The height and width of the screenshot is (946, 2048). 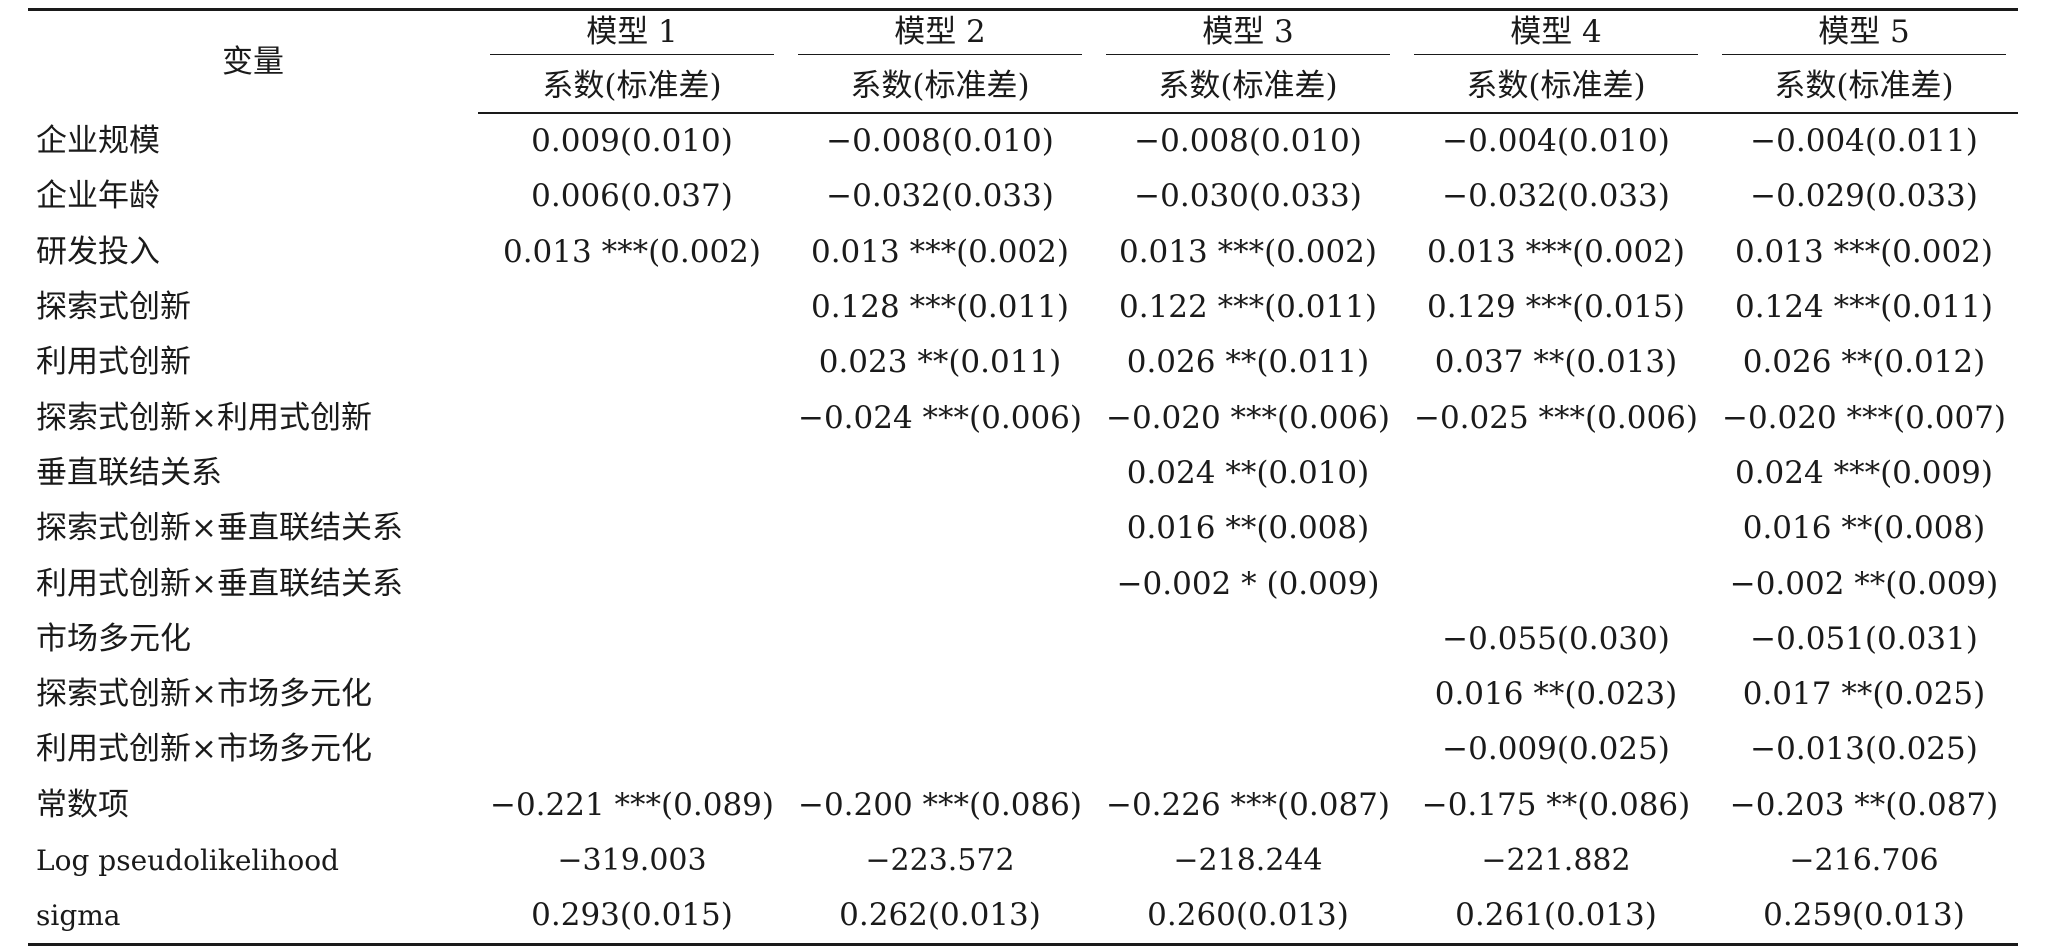 I want to click on table-cell: 0.024 **(0.010), so click(x=1248, y=472).